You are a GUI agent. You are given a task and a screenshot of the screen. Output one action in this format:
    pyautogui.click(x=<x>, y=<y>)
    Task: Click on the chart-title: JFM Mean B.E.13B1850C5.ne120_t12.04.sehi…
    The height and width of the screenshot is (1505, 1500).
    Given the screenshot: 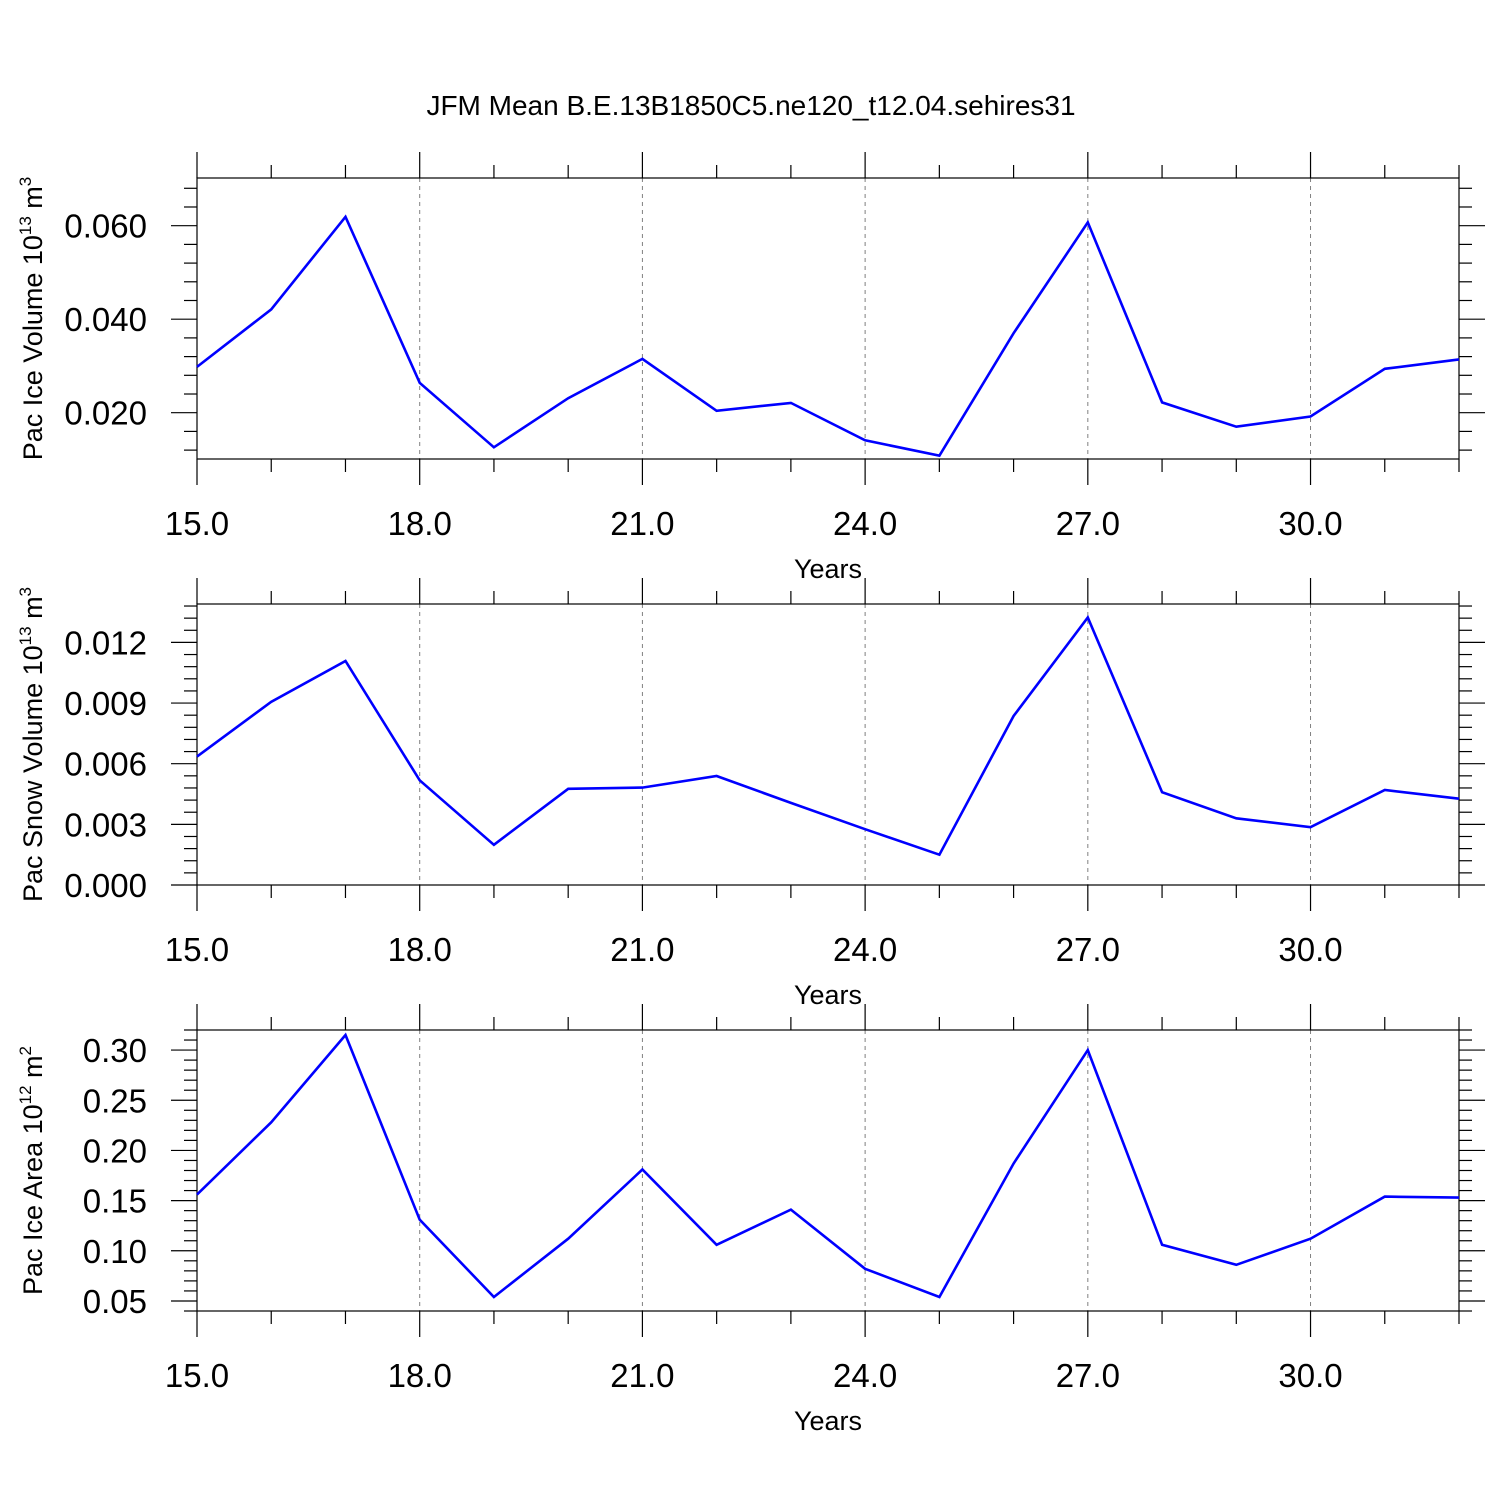 What is the action you would take?
    pyautogui.click(x=750, y=105)
    